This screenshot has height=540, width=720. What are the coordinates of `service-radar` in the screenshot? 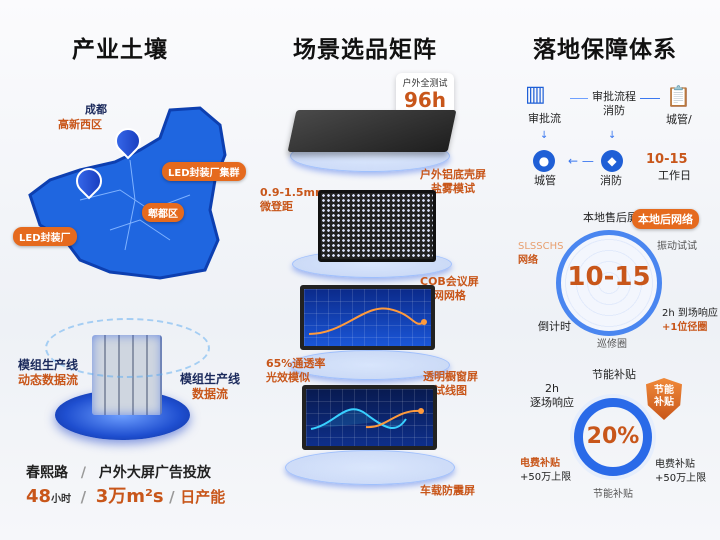 It's located at (609, 283).